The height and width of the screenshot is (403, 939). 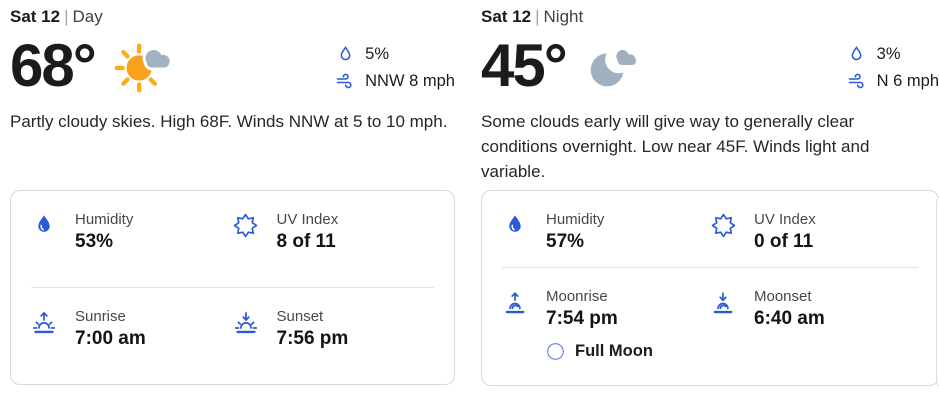 I want to click on precip-chance-row: 3%, so click(x=893, y=54).